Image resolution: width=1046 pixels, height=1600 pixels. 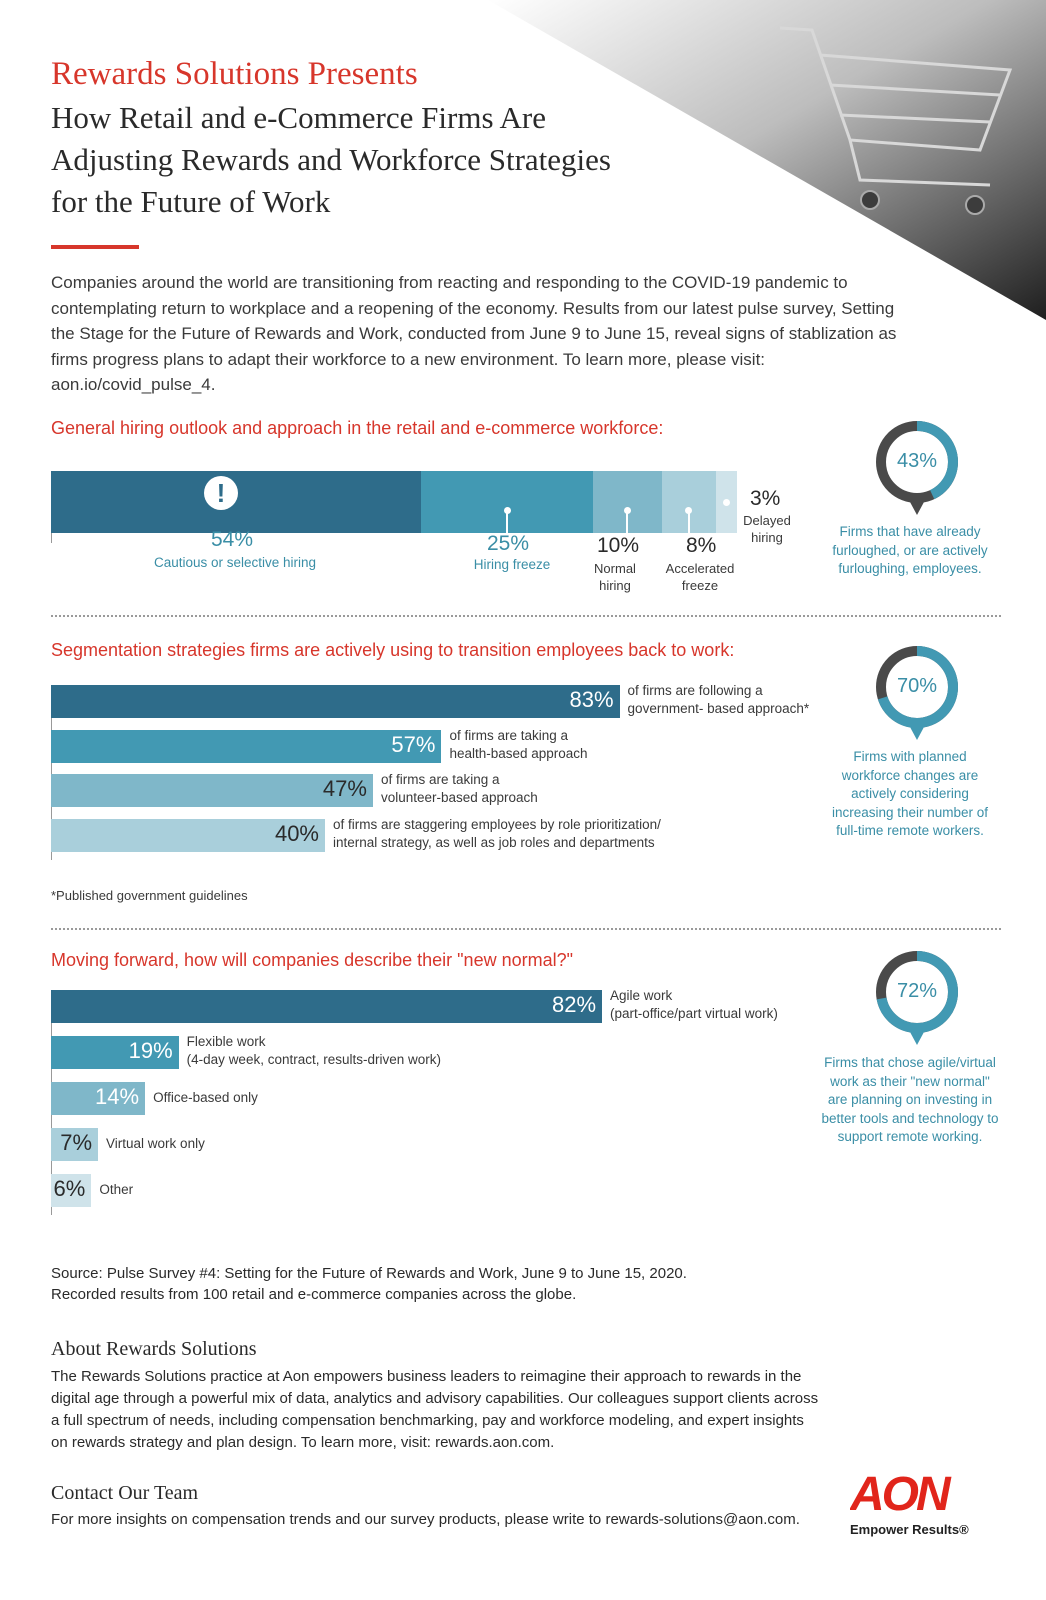 What do you see at coordinates (115, 1052) in the screenshot?
I see `nn-bars-bar-1: 19%` at bounding box center [115, 1052].